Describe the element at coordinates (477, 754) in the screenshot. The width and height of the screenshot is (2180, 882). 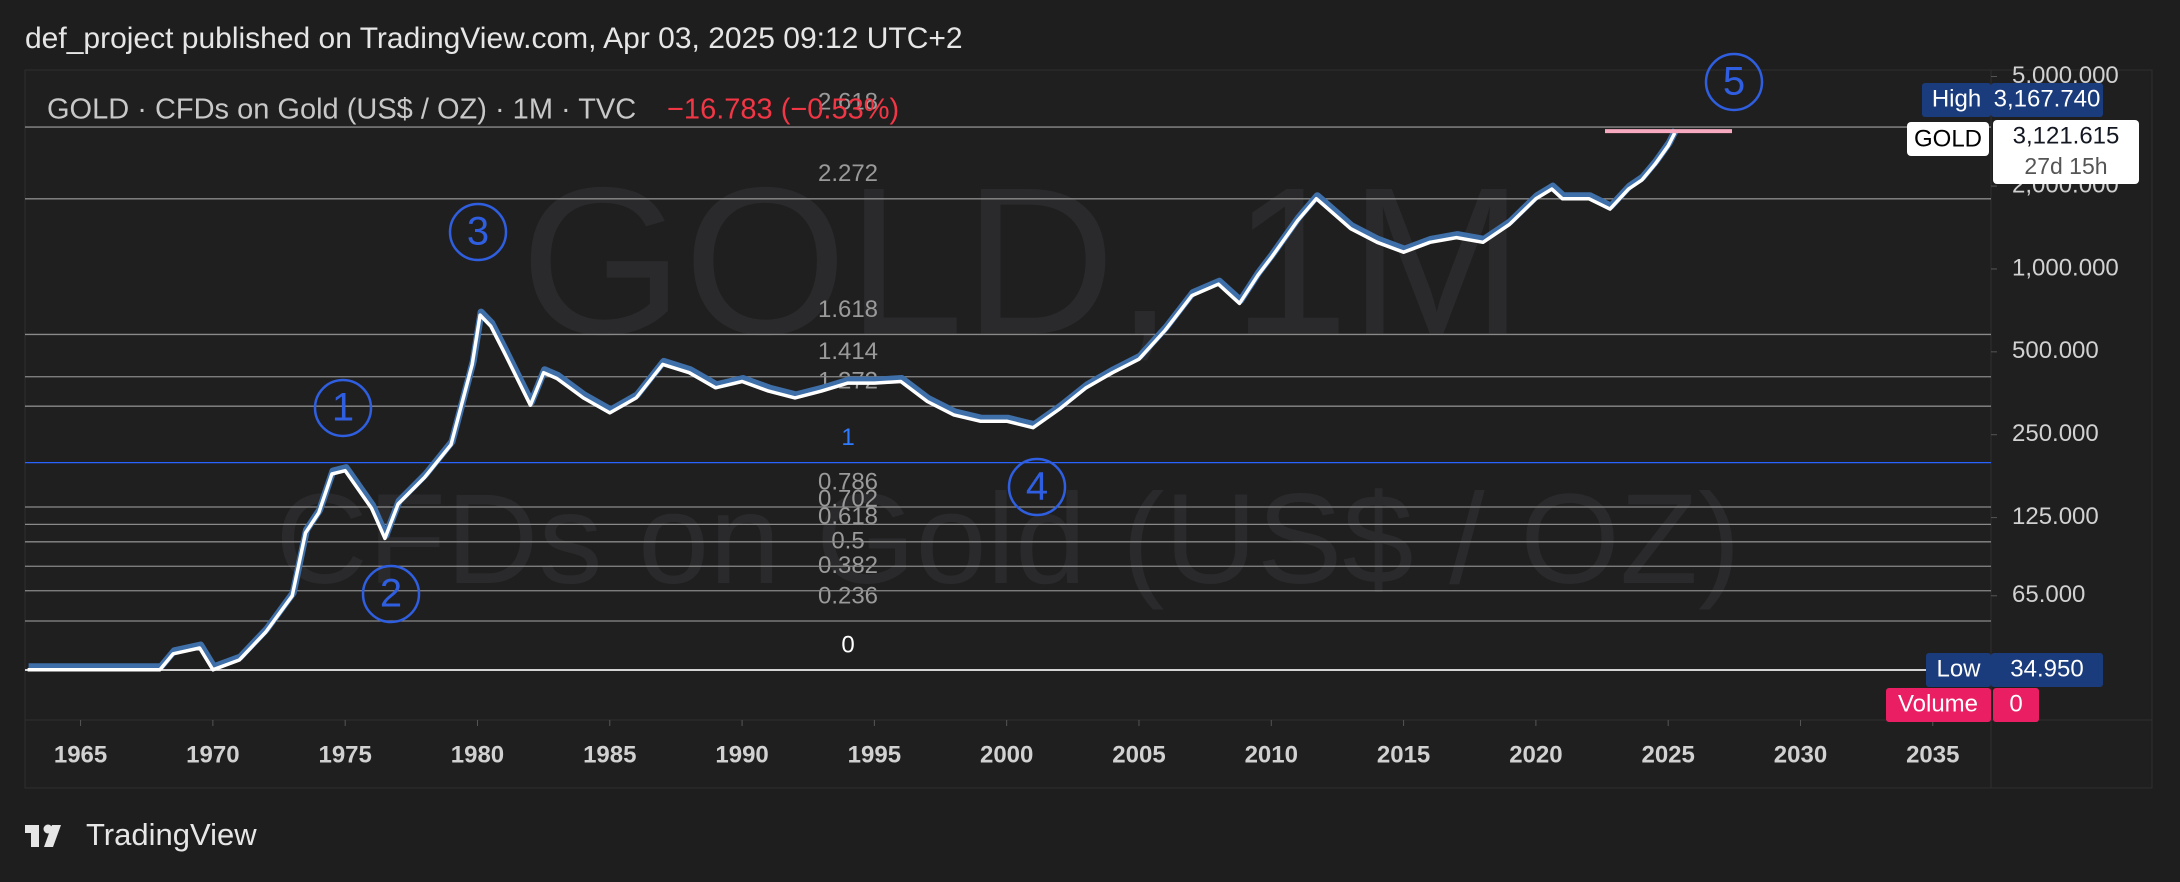
I see `x-tick-label: 1980` at that location.